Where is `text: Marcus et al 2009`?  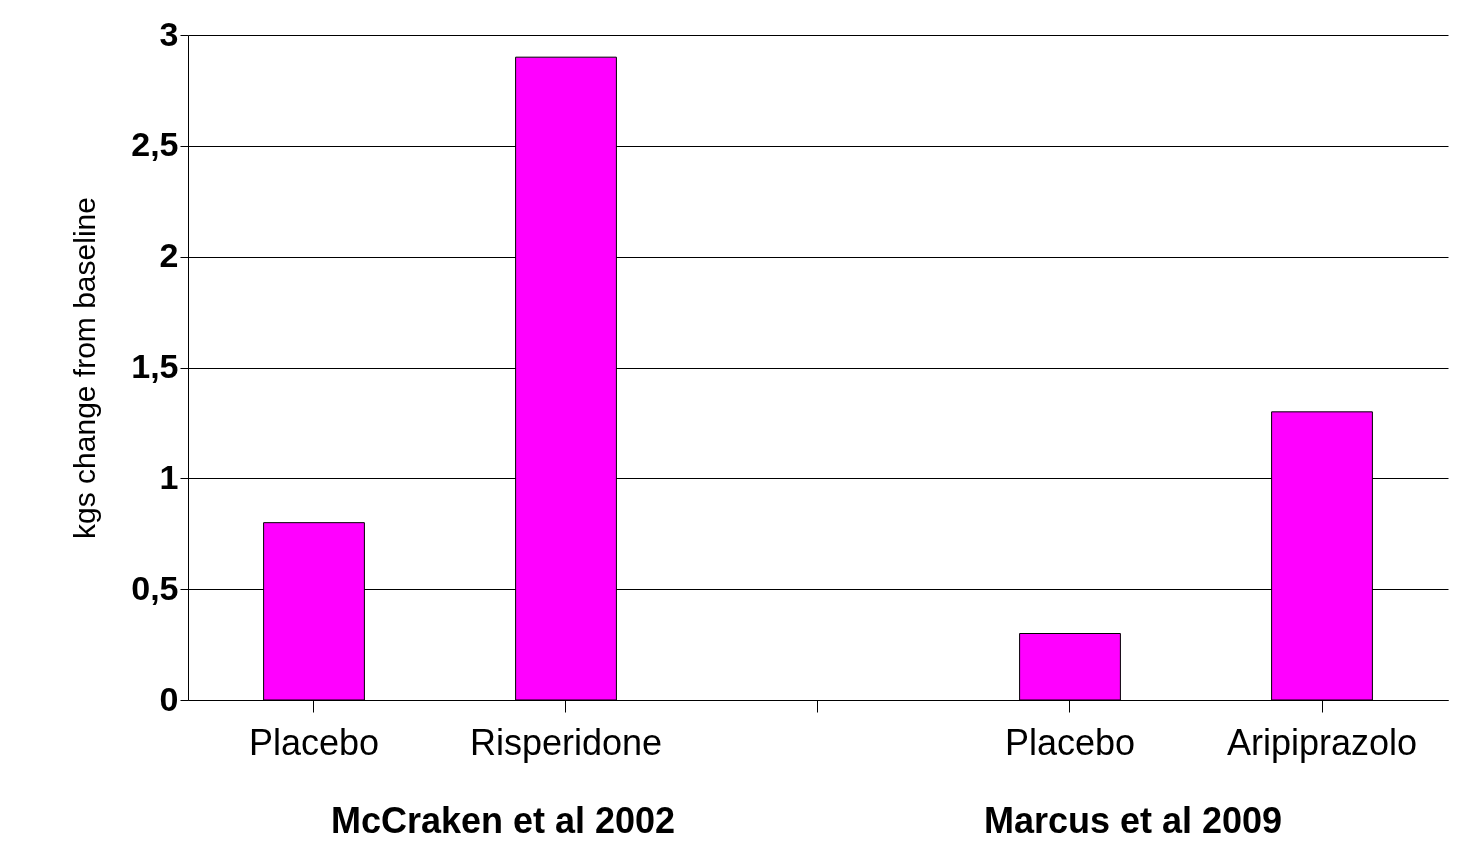 text: Marcus et al 2009 is located at coordinates (1133, 820).